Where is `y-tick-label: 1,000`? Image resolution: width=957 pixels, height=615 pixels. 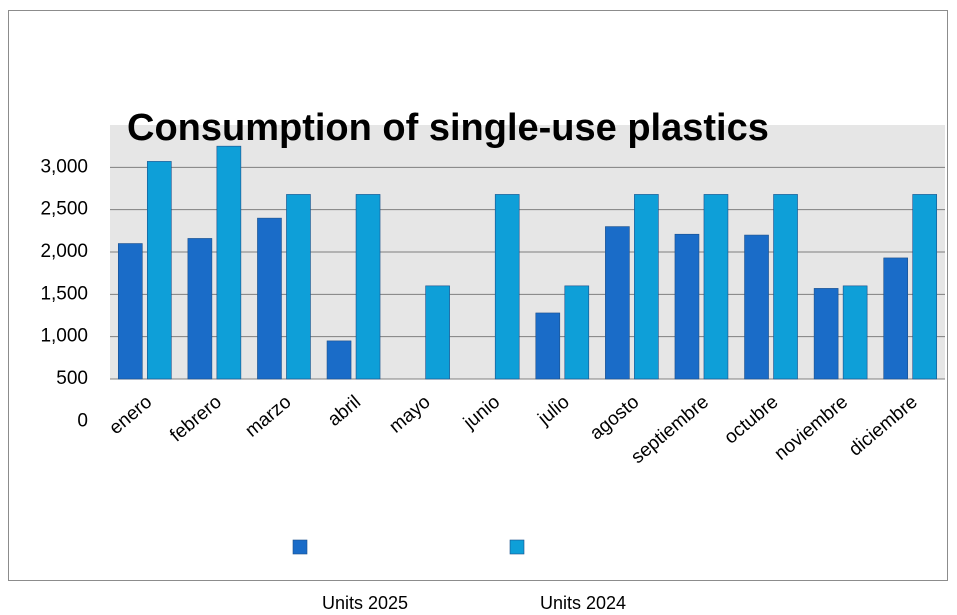
y-tick-label: 1,000 is located at coordinates (64, 336).